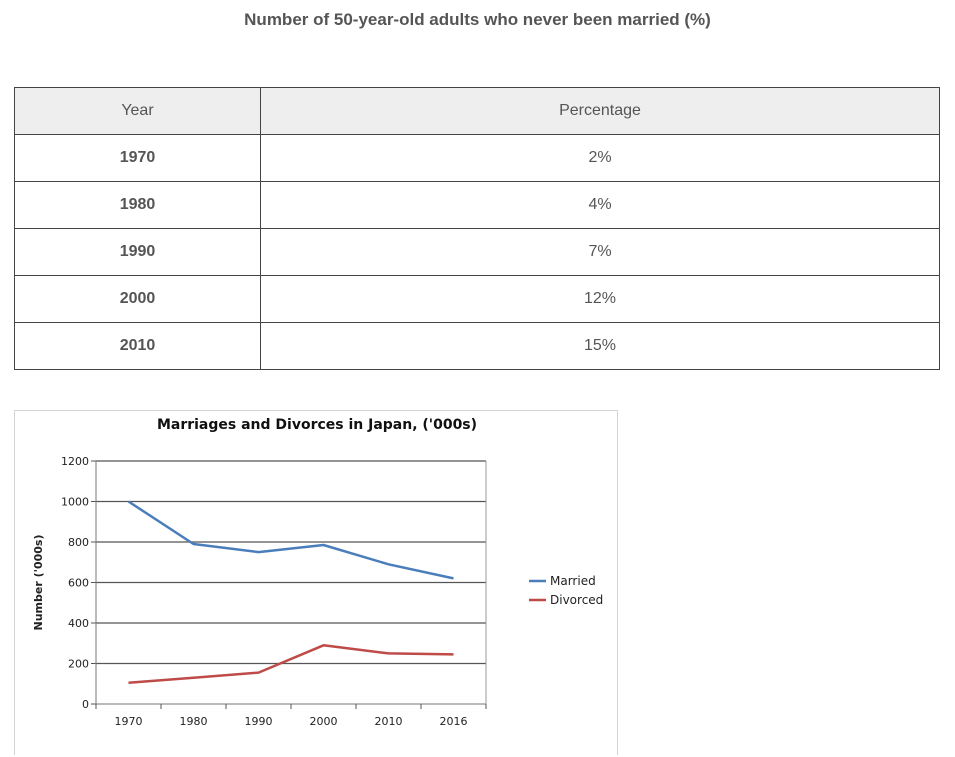 The image size is (955, 757). What do you see at coordinates (600, 158) in the screenshot?
I see `table-cell-percentage: 2%` at bounding box center [600, 158].